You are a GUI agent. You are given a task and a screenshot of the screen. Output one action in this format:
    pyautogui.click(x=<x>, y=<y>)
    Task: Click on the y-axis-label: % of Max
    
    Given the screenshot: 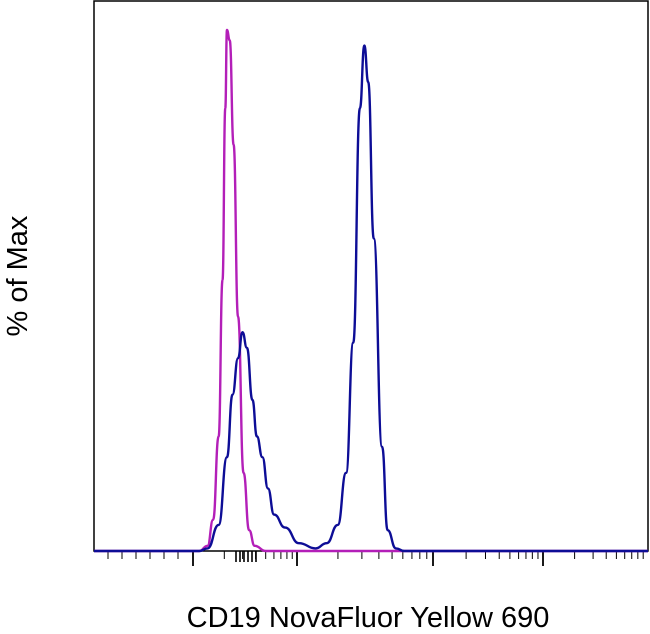 What is the action you would take?
    pyautogui.click(x=18, y=275)
    